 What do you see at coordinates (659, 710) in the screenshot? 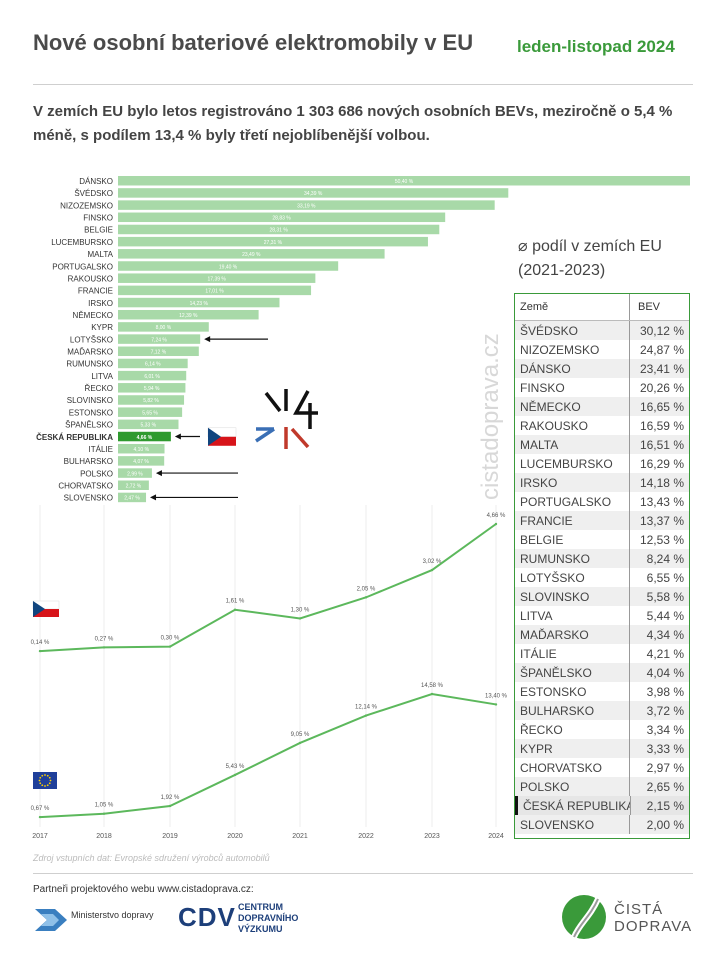
I see `value-cell: 3,72 %` at bounding box center [659, 710].